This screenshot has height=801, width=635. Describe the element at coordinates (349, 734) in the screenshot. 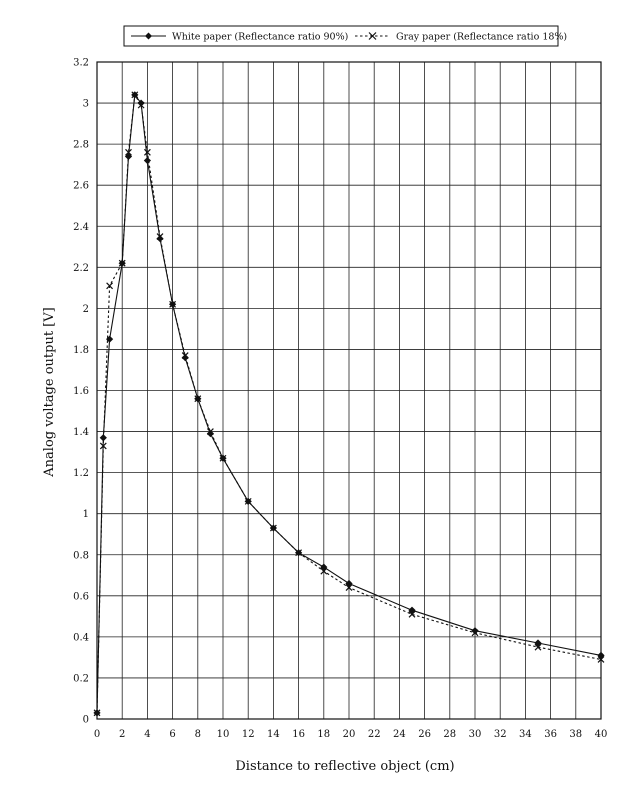

I see `x-tick-label: 20` at that location.